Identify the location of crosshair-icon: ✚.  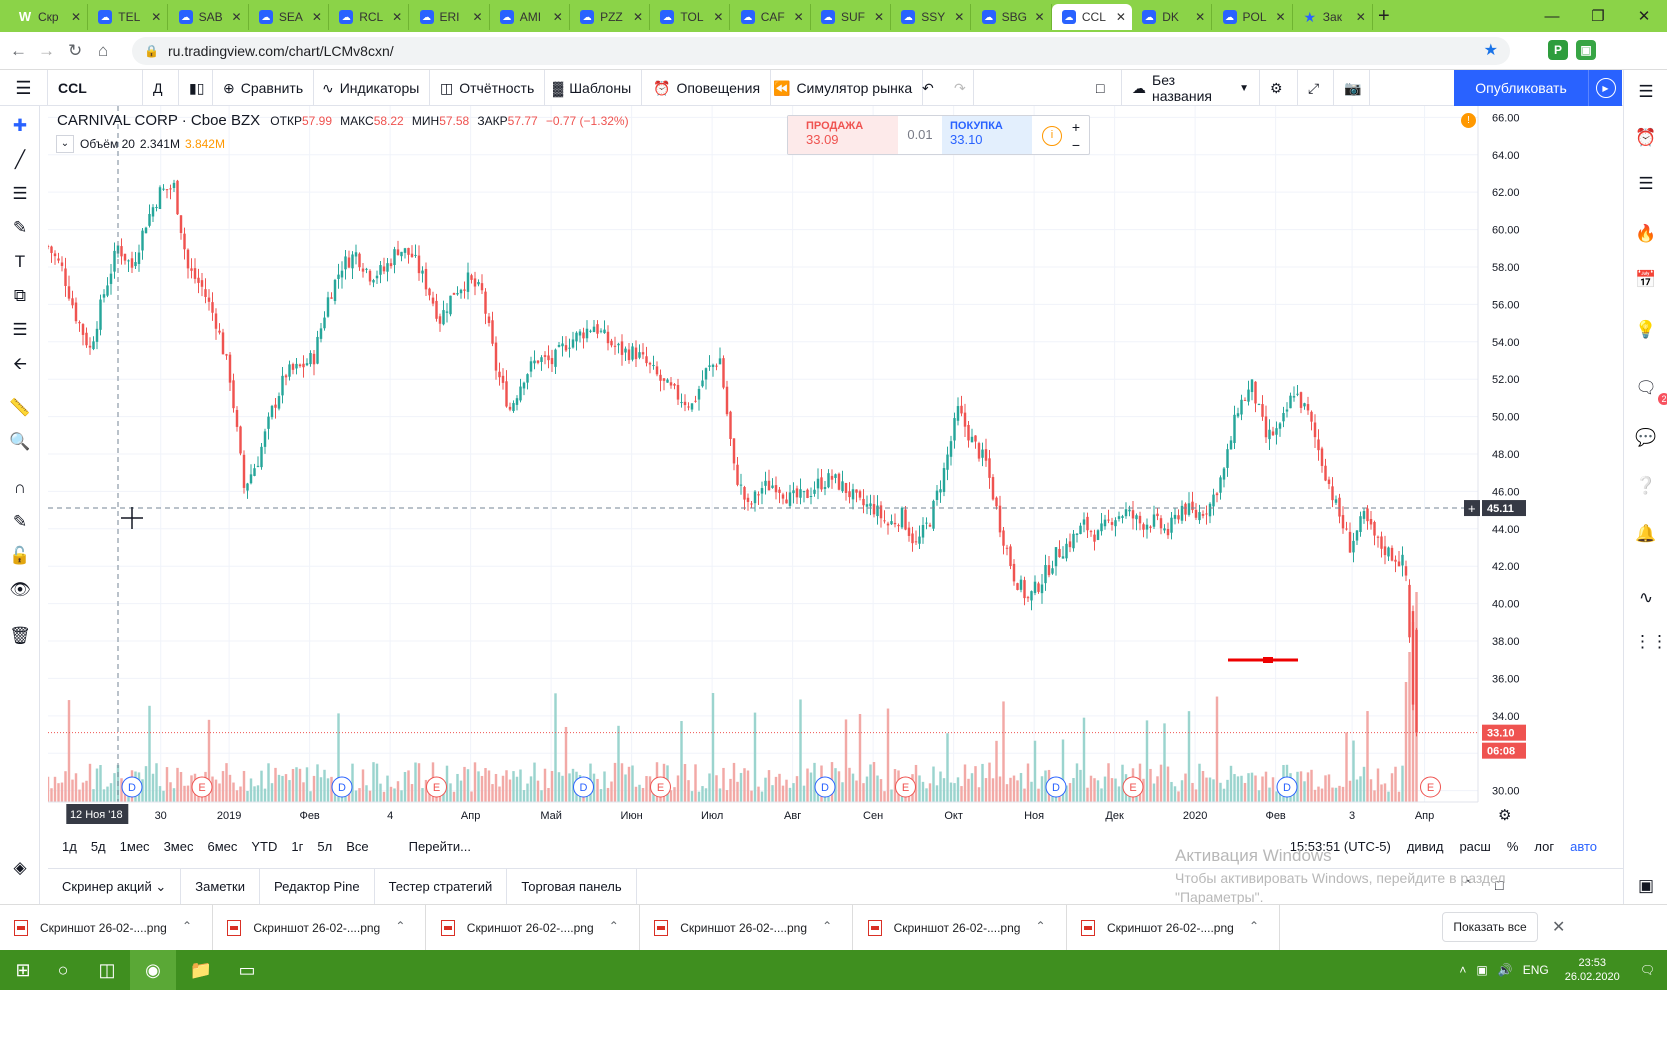
(20, 125).